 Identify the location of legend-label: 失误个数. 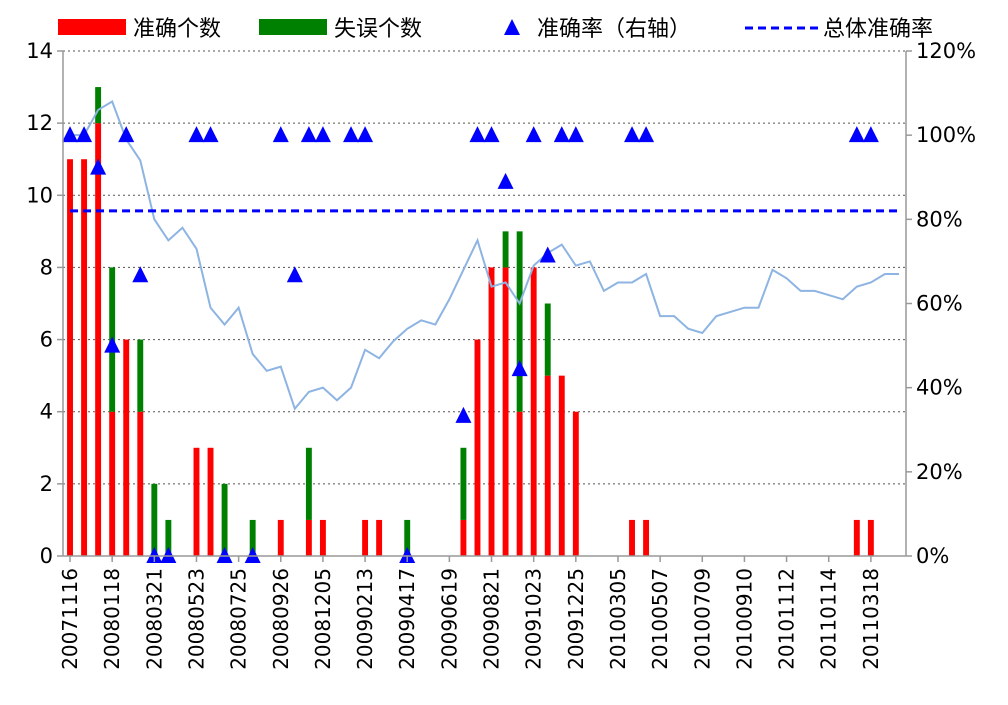
(378, 29).